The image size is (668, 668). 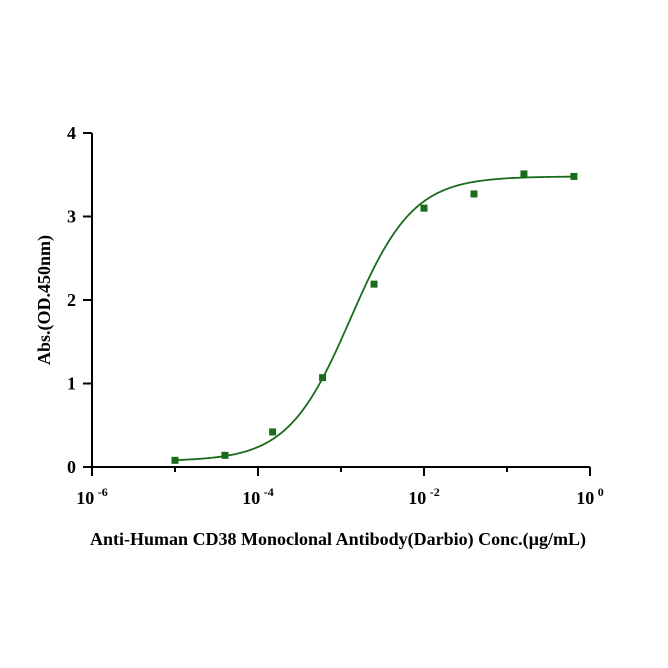 What do you see at coordinates (71, 300) in the screenshot?
I see `y-tick-label: 2` at bounding box center [71, 300].